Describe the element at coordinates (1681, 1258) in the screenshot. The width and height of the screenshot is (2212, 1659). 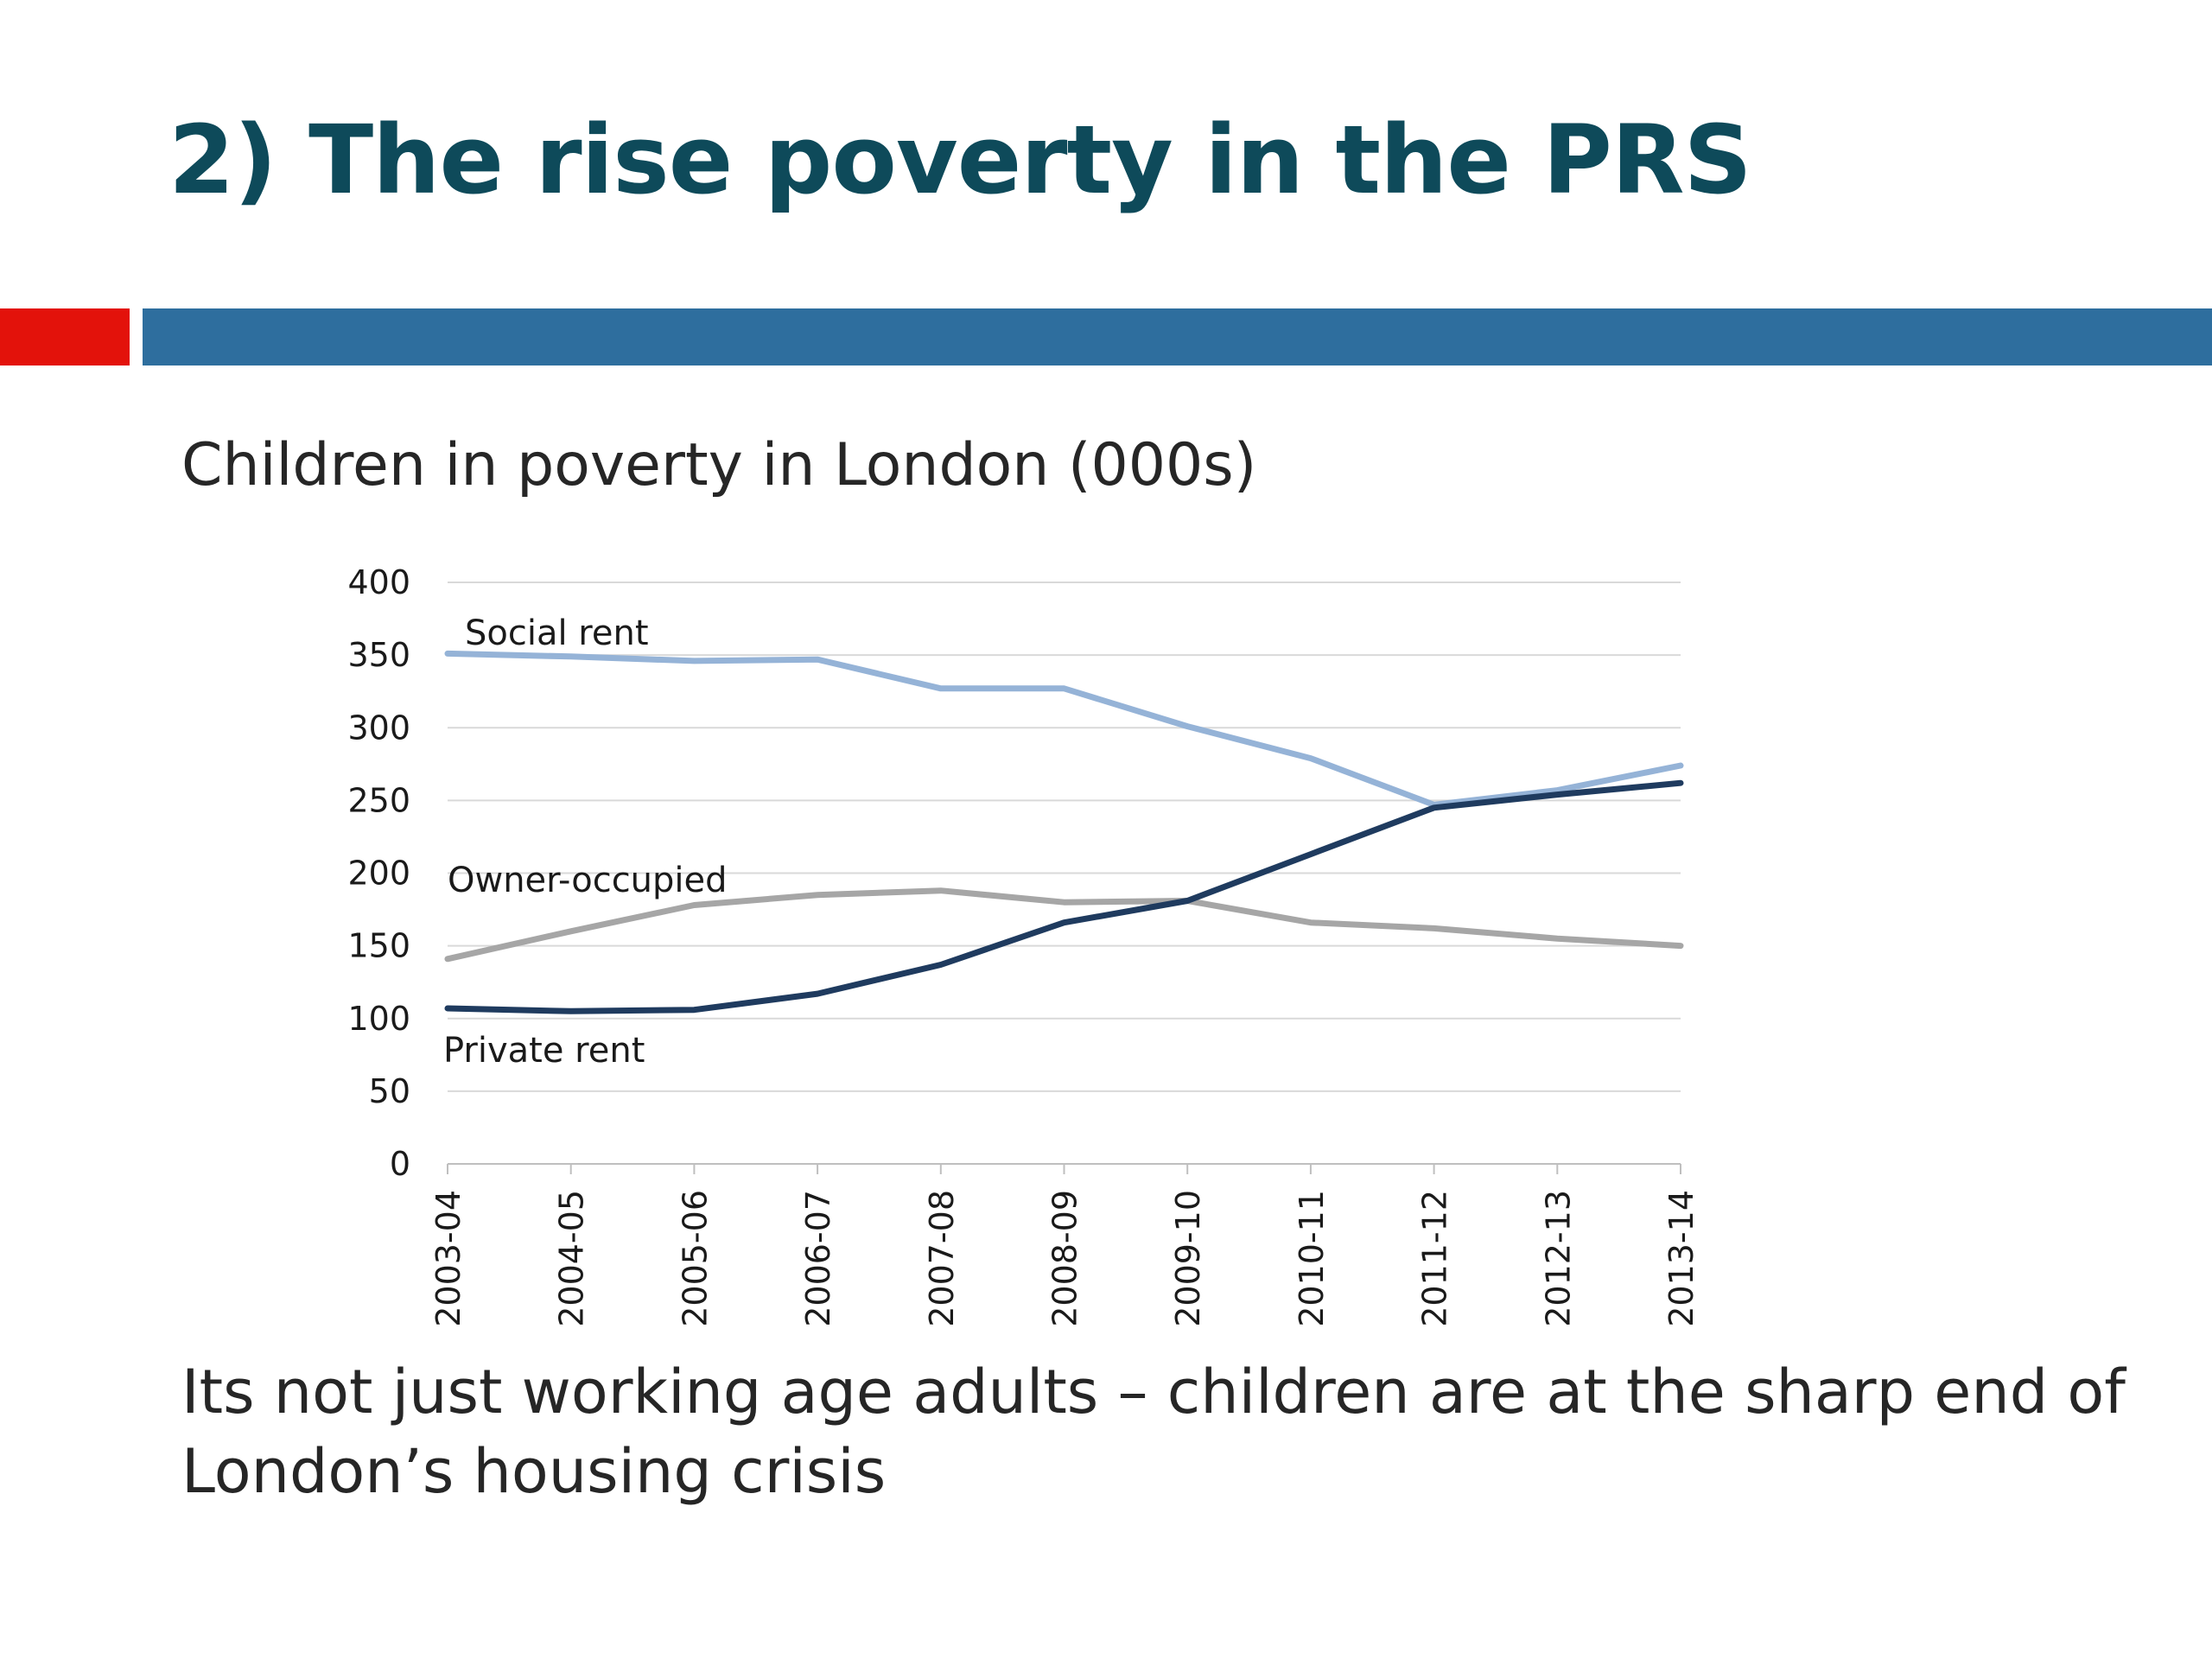
I see `x-tick-label: 2013-14` at that location.